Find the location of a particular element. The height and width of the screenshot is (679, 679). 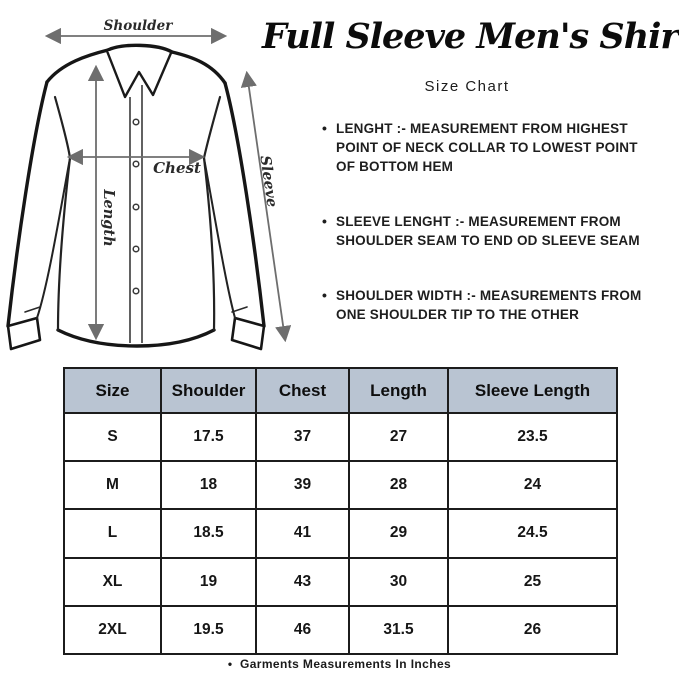

chest-measure-label: Chest is located at coordinates (177, 168).